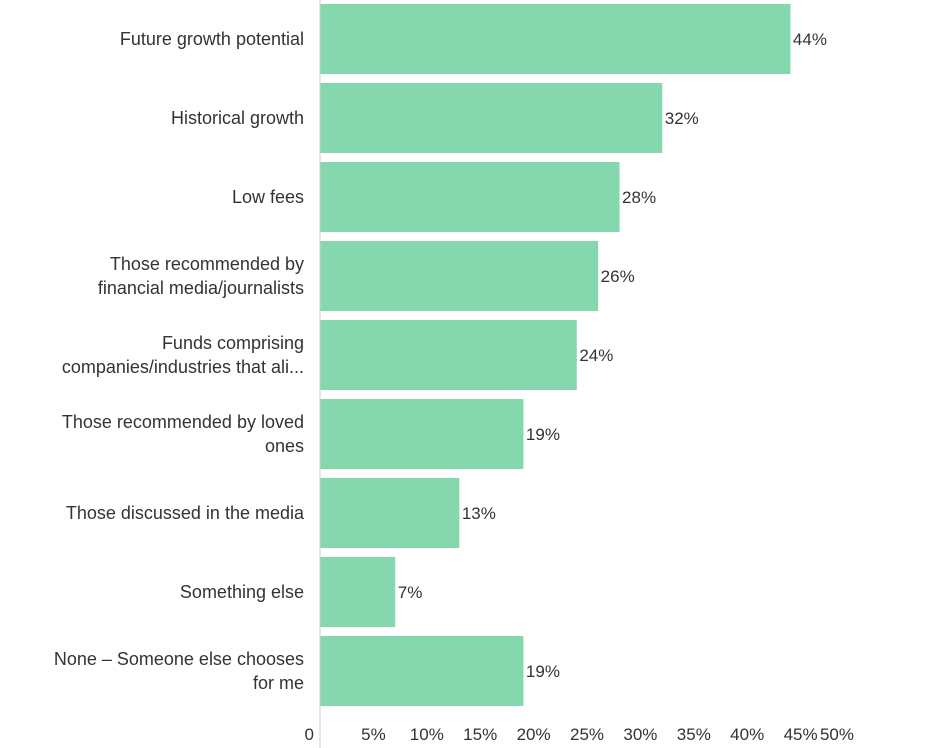 The image size is (928, 748). What do you see at coordinates (480, 734) in the screenshot?
I see `x-tick-label: 15%` at bounding box center [480, 734].